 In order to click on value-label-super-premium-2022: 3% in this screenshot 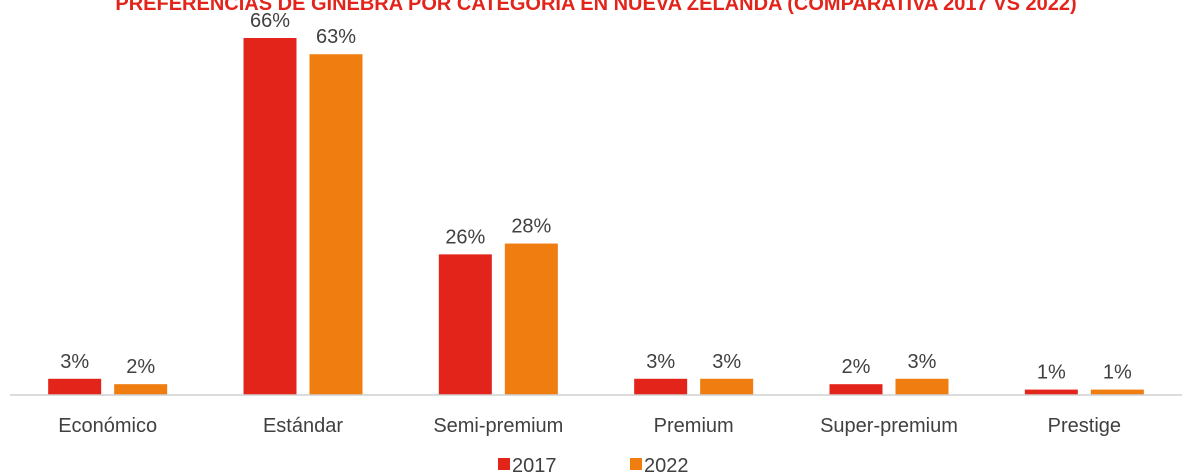, I will do `click(922, 362)`.